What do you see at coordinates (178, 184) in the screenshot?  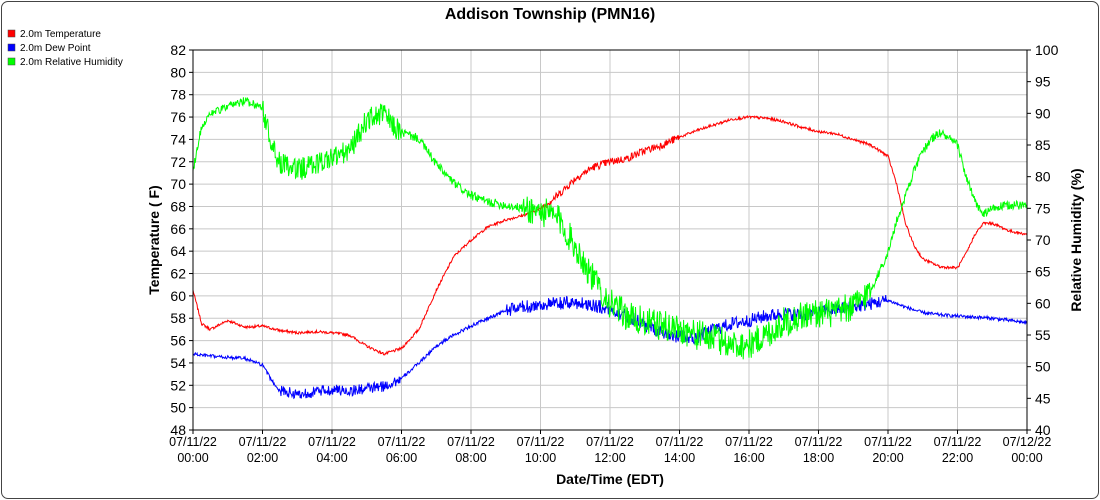 I see `left-tick-label: 70` at bounding box center [178, 184].